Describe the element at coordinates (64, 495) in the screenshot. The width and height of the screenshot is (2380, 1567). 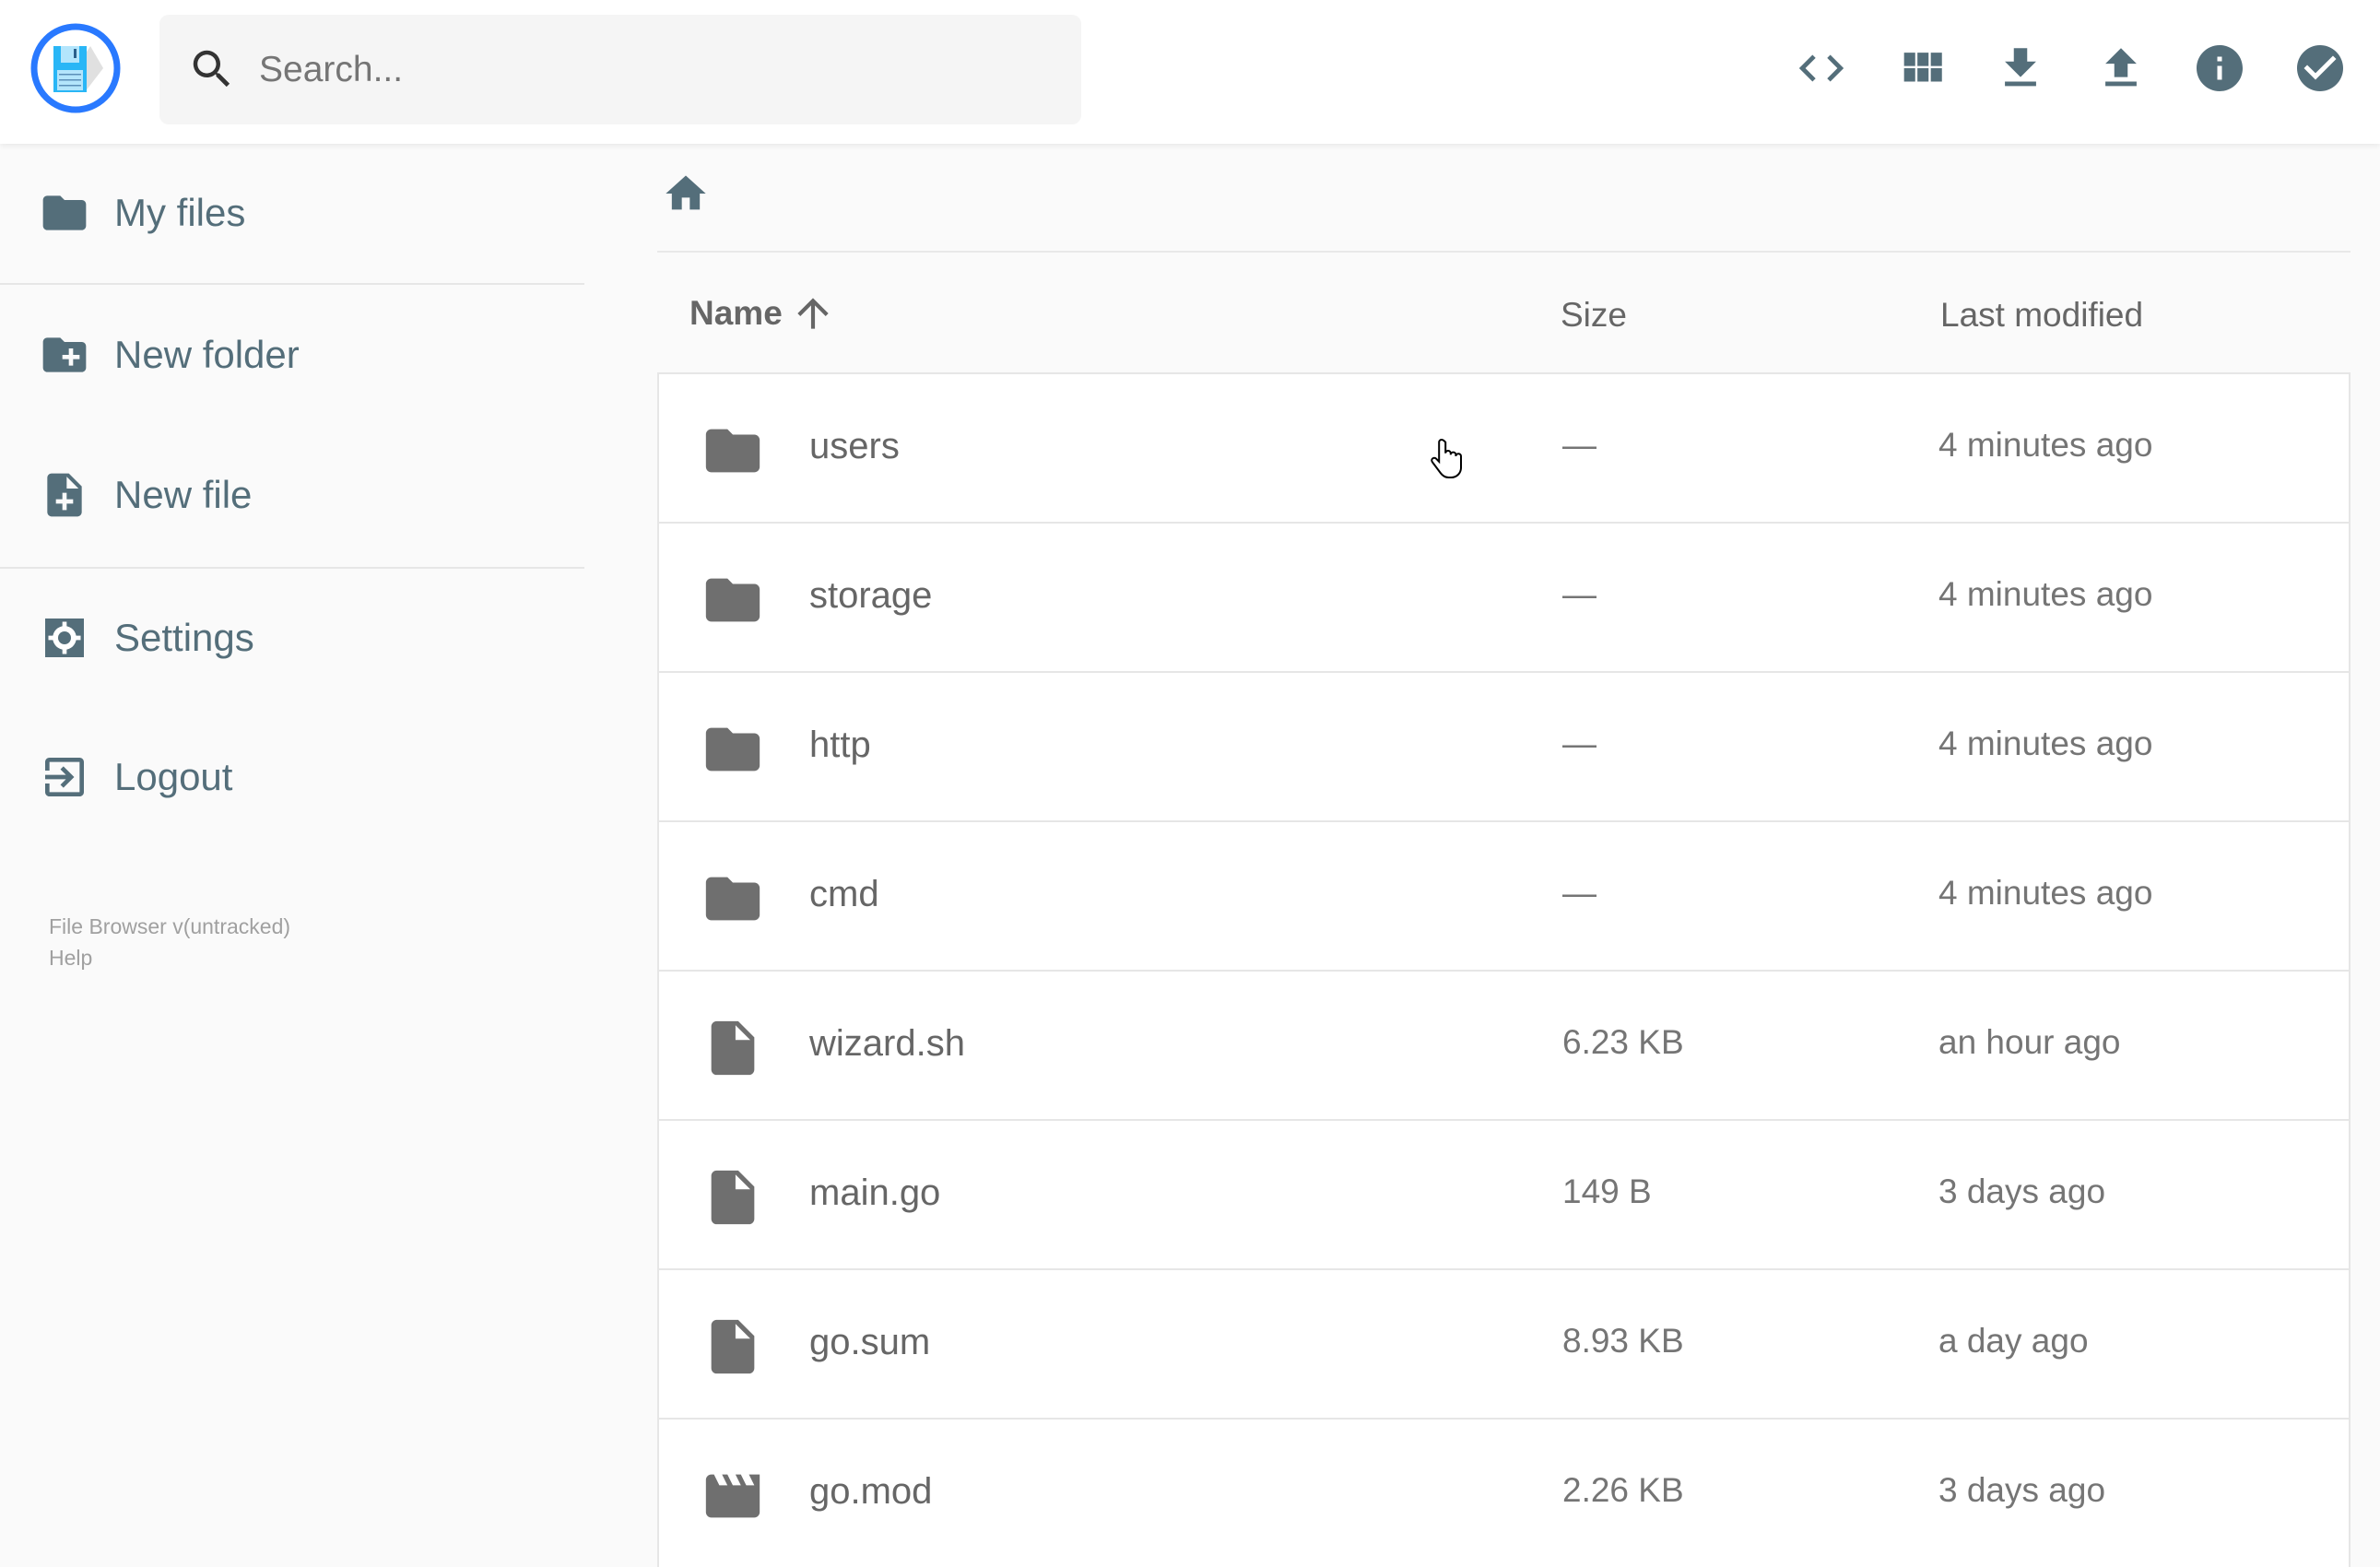
I see `note-add-icon` at that location.